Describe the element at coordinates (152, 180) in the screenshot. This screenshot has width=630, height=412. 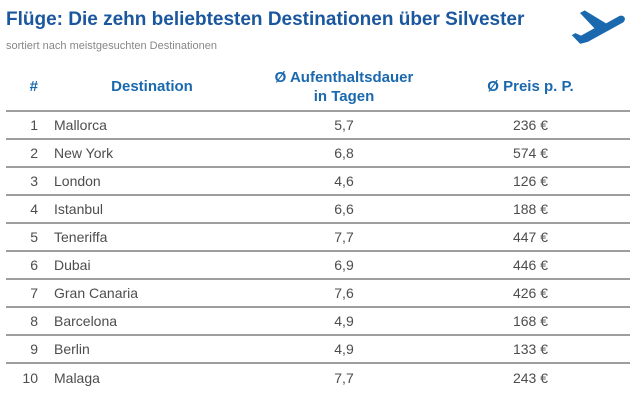
I see `destination-cell: London` at that location.